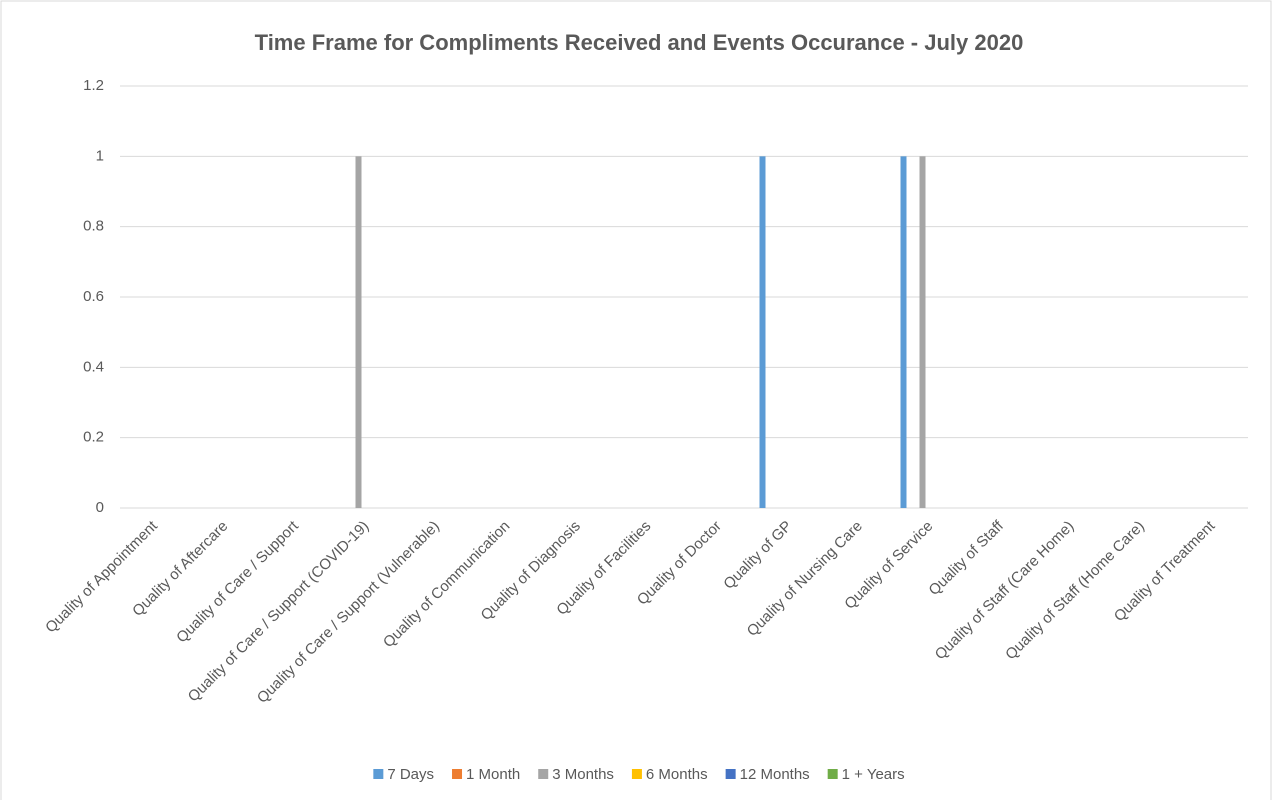  Describe the element at coordinates (493, 774) in the screenshot. I see `legend-label: 1 Month` at that location.